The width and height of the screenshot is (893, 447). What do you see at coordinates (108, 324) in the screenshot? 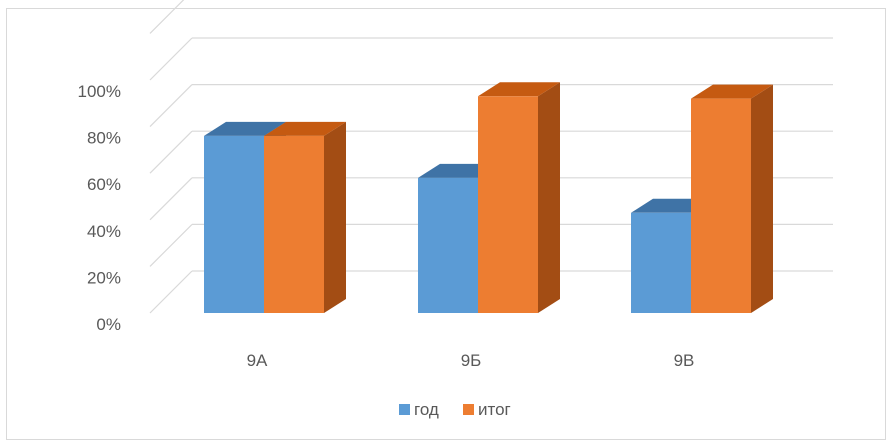
I see `y-tick-label: 0%` at bounding box center [108, 324].